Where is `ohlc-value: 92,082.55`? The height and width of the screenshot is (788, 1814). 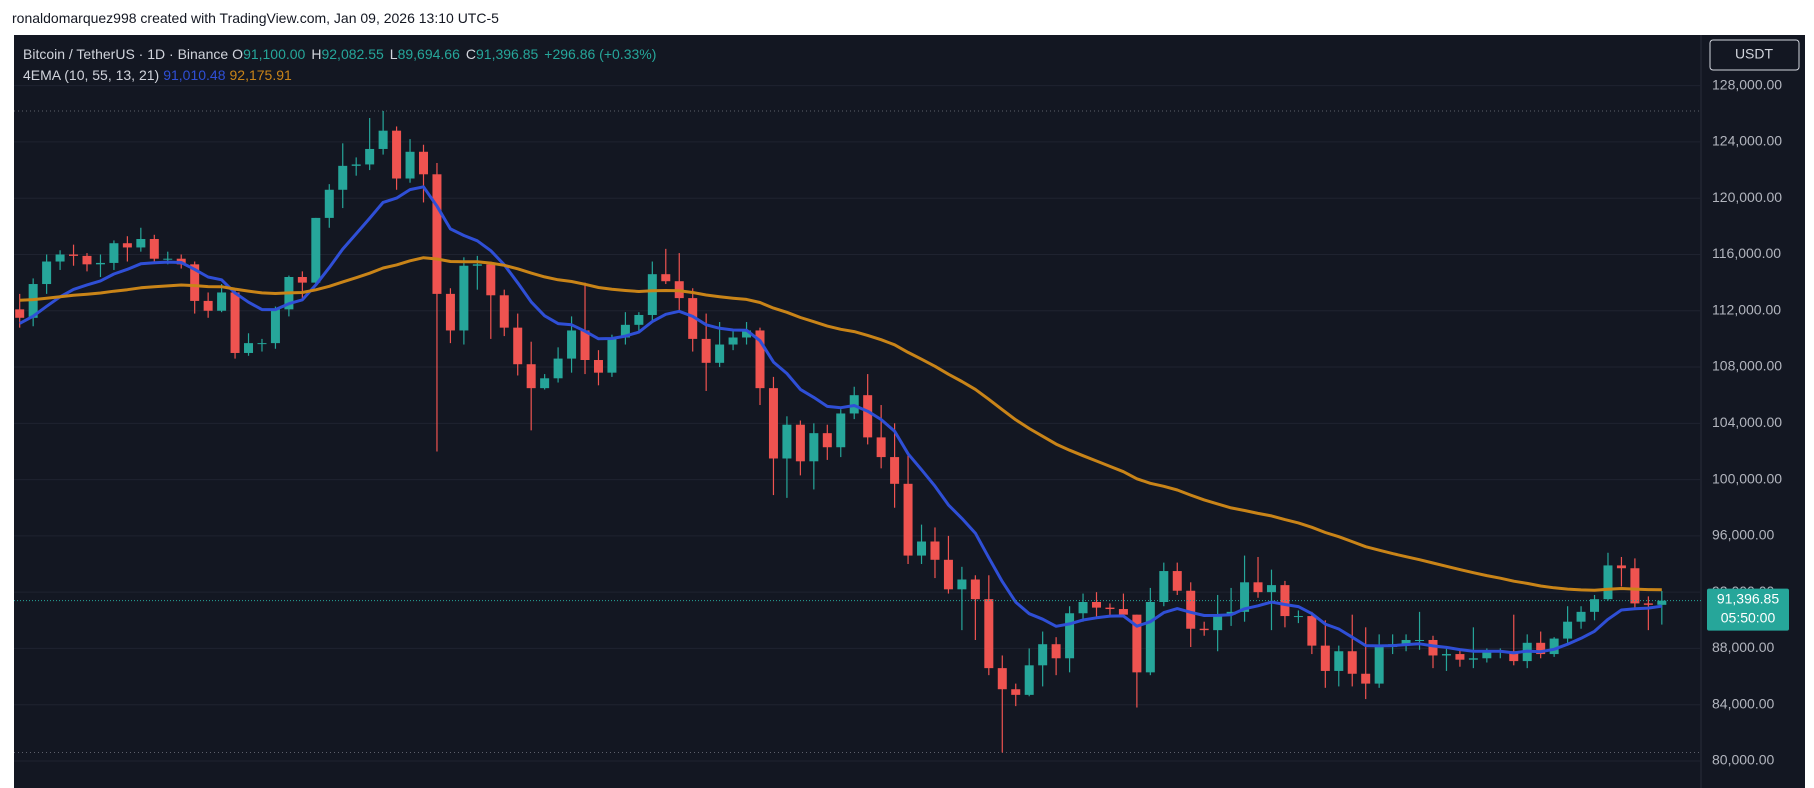
ohlc-value: 92,082.55 is located at coordinates (352, 54).